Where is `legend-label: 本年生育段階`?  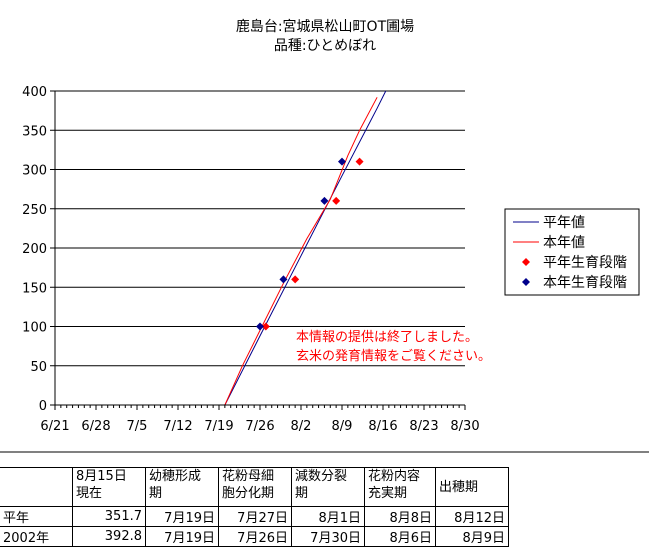 legend-label: 本年生育段階 is located at coordinates (585, 283).